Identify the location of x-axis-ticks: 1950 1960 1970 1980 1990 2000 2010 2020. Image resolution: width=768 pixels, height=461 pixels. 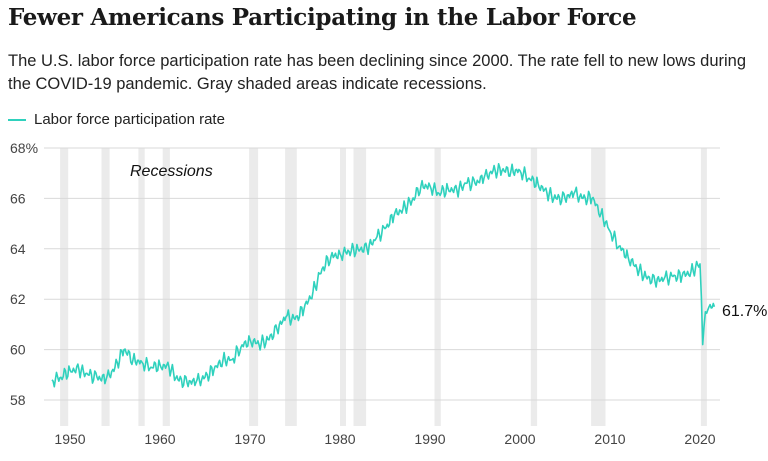
(384, 439).